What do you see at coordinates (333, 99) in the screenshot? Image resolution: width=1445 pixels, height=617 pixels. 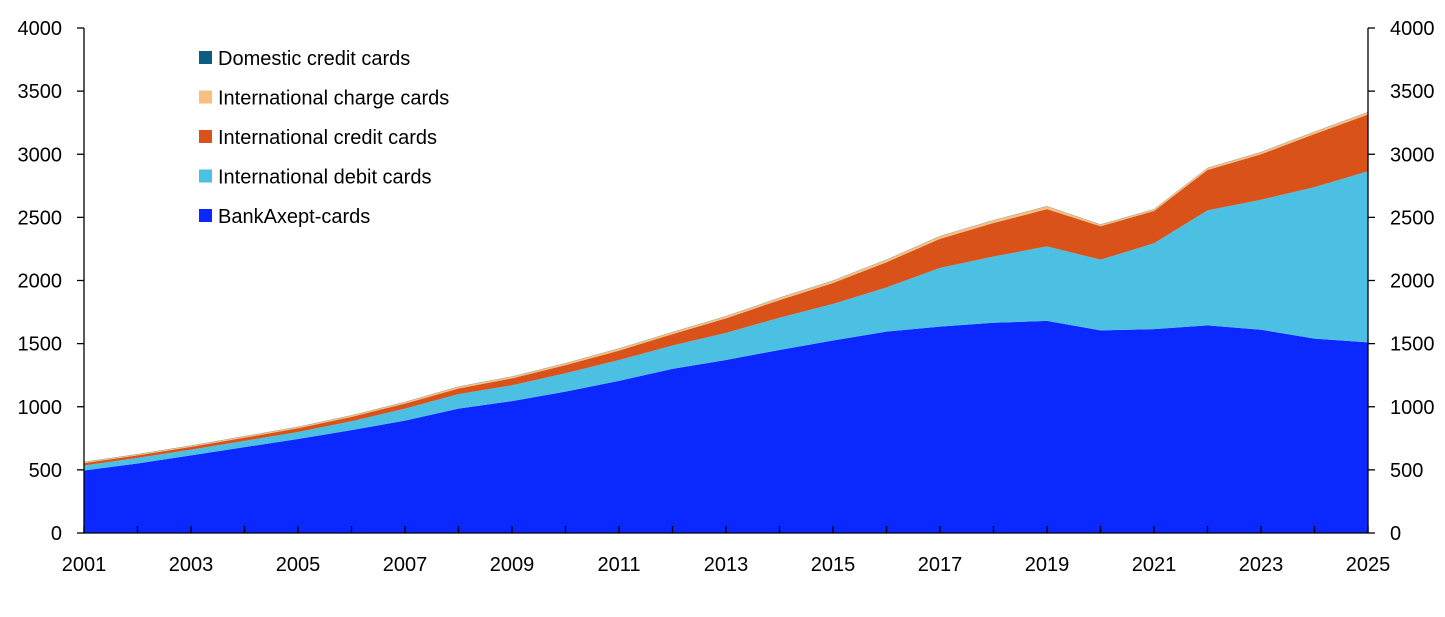 I see `legend-label-international-charge-cards: International charge cards` at bounding box center [333, 99].